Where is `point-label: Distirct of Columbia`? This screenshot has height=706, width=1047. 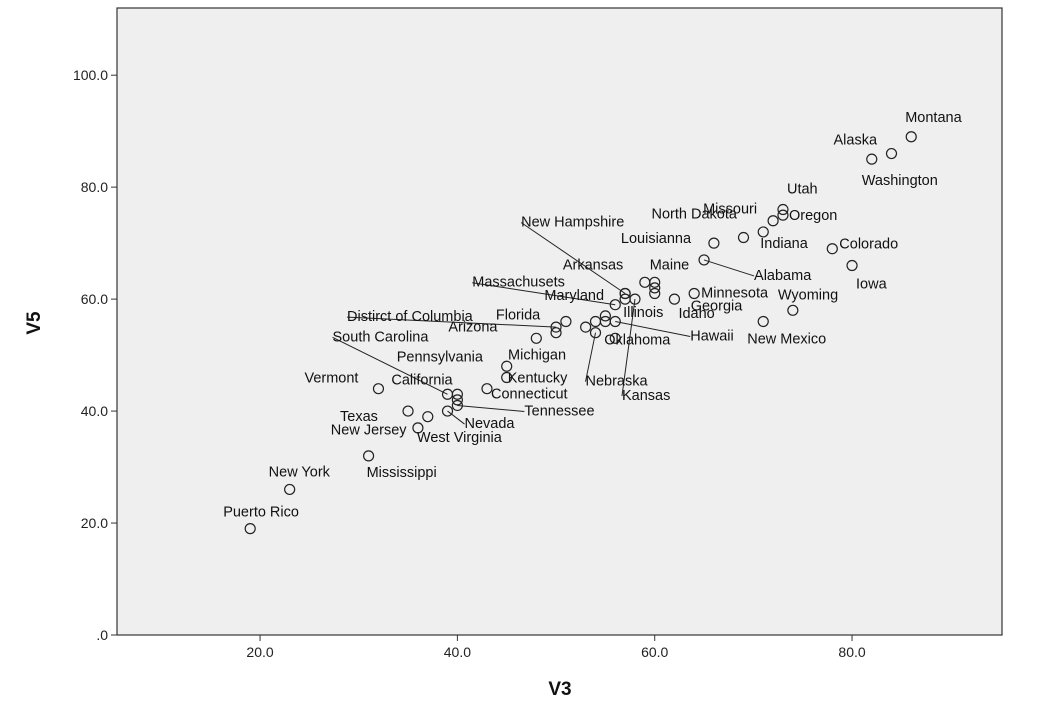
point-label: Distirct of Columbia is located at coordinates (410, 317).